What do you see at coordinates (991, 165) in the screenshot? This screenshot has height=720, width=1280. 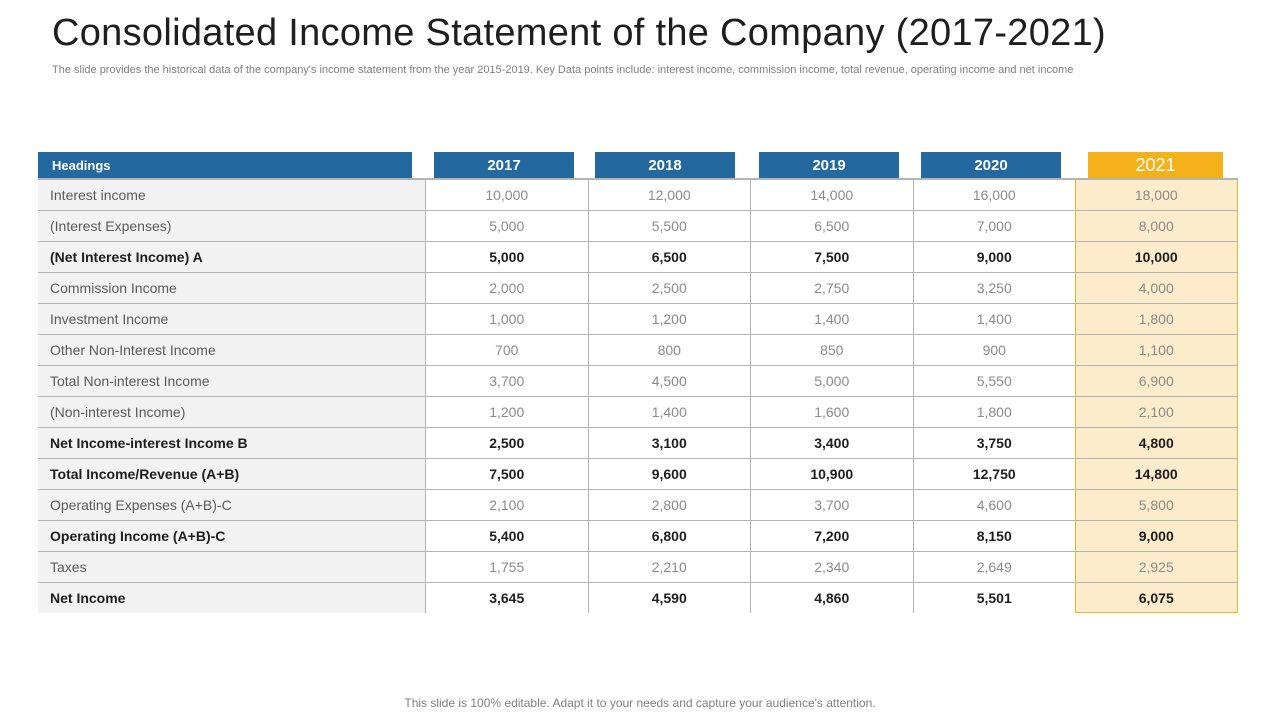 I see `header-year-2020: 2020` at bounding box center [991, 165].